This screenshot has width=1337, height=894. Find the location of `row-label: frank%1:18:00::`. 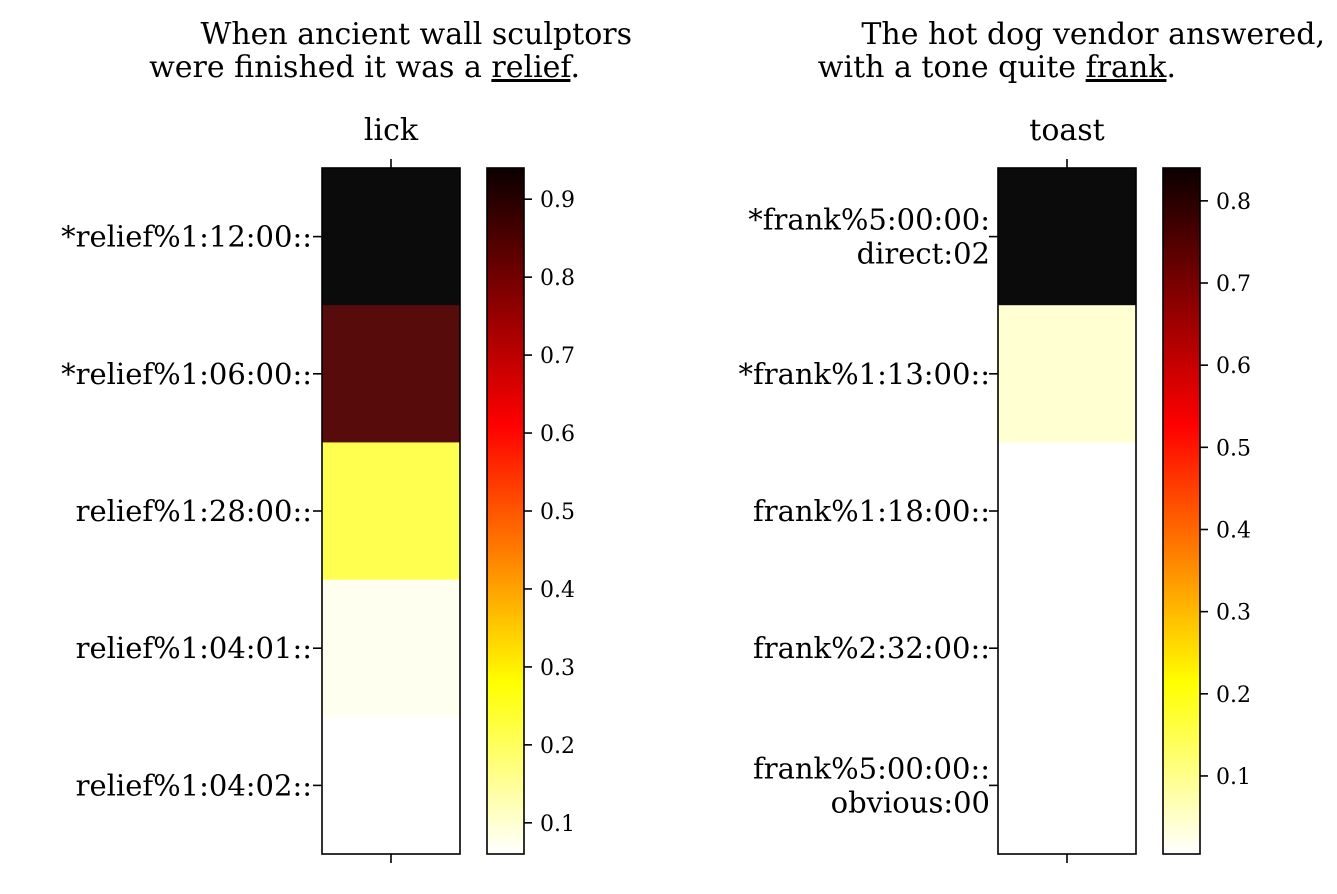

row-label: frank%1:18:00:: is located at coordinates (871, 511).